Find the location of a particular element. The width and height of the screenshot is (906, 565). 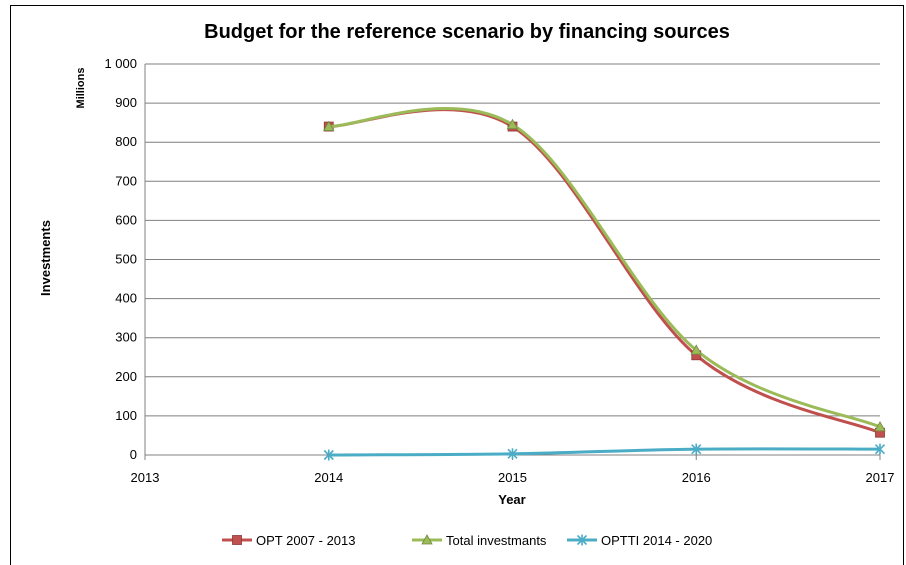

y-tick-label: 900 is located at coordinates (126, 102).